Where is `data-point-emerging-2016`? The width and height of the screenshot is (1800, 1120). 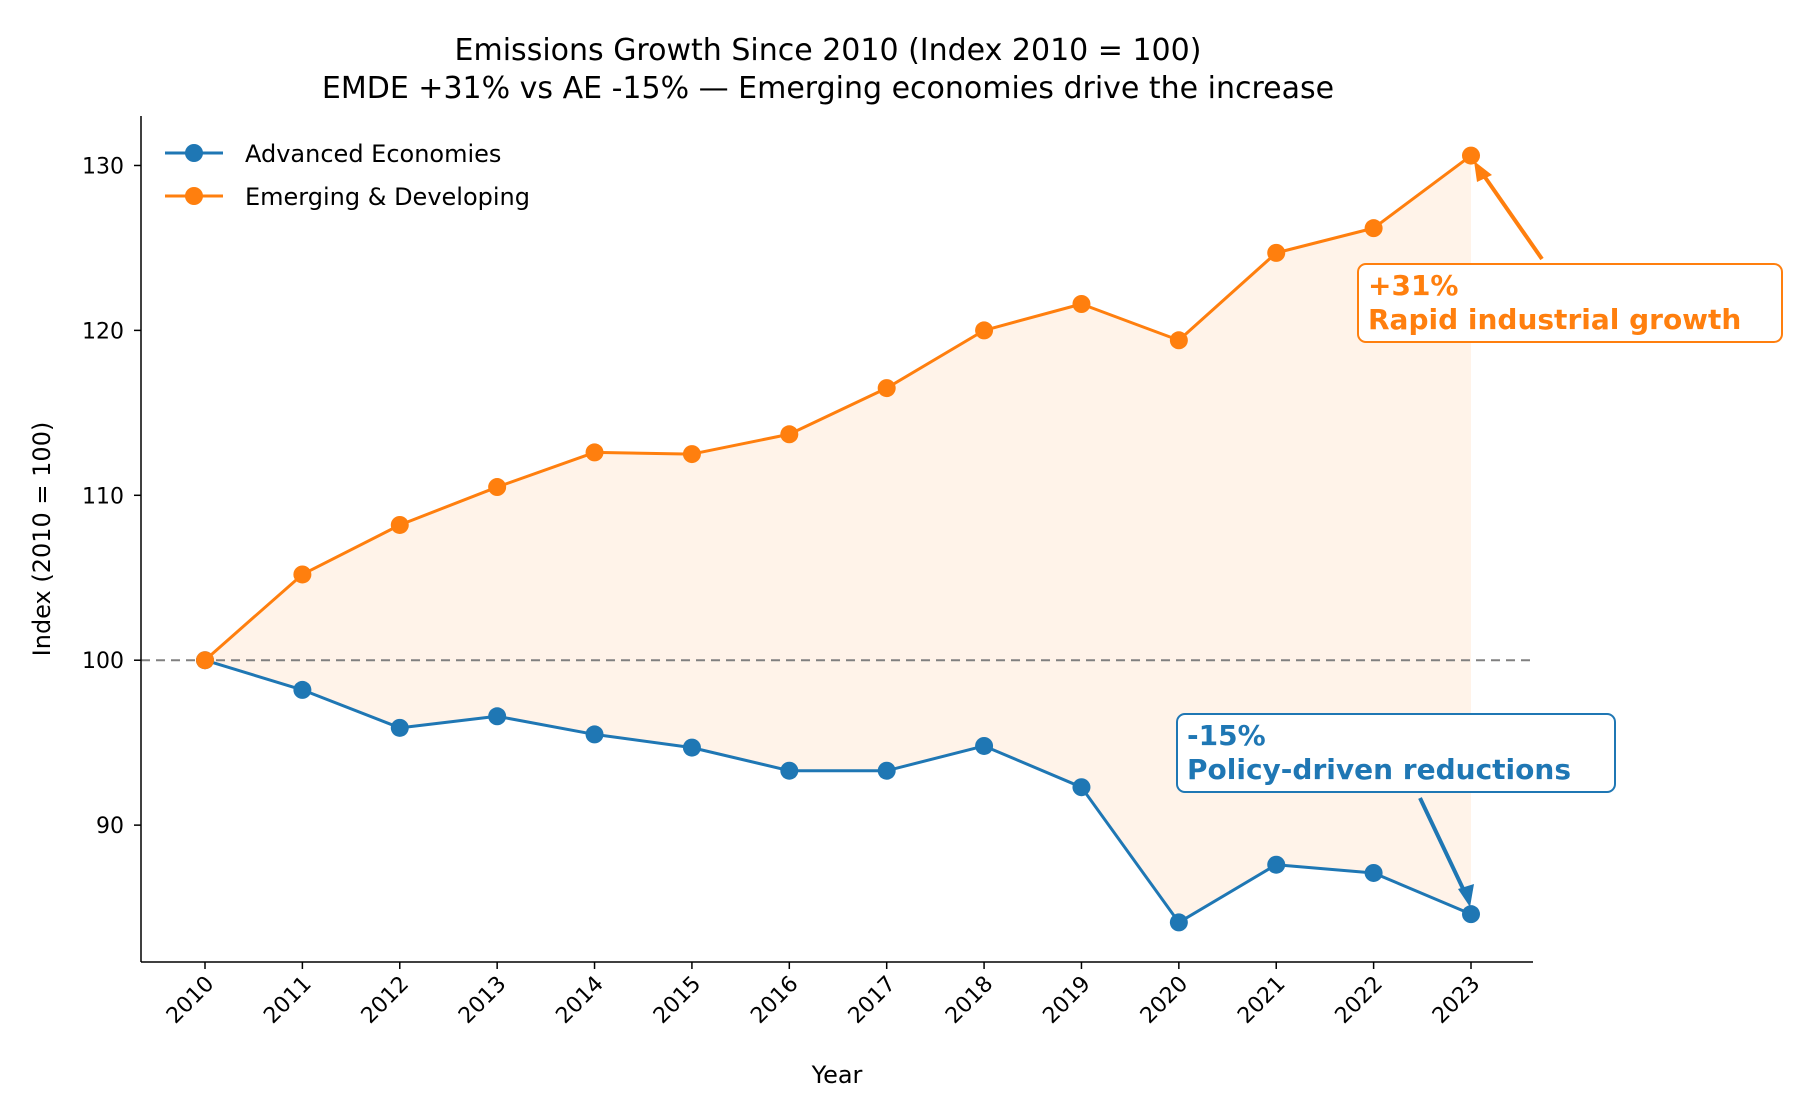 data-point-emerging-2016 is located at coordinates (789, 434).